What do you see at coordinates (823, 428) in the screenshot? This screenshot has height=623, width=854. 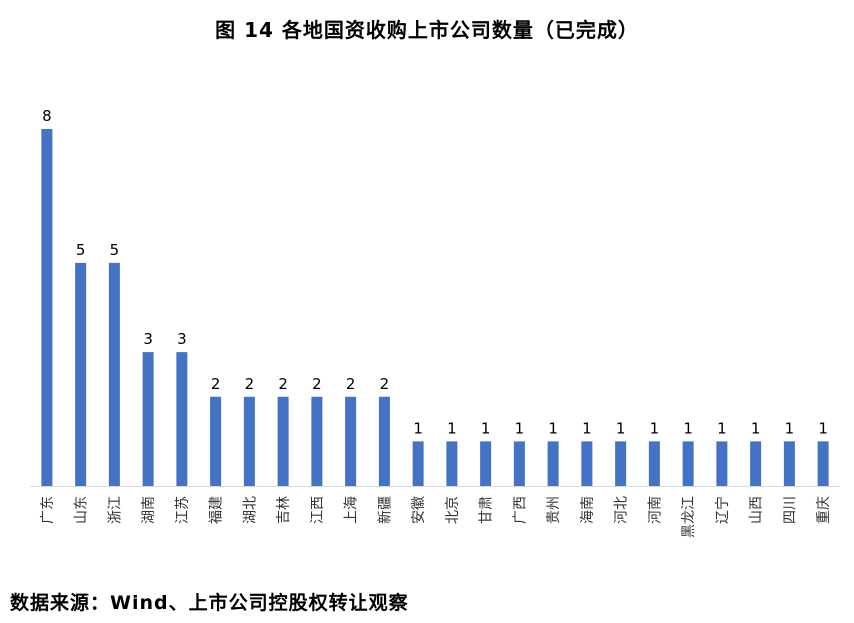 I see `value-label-23: 1` at bounding box center [823, 428].